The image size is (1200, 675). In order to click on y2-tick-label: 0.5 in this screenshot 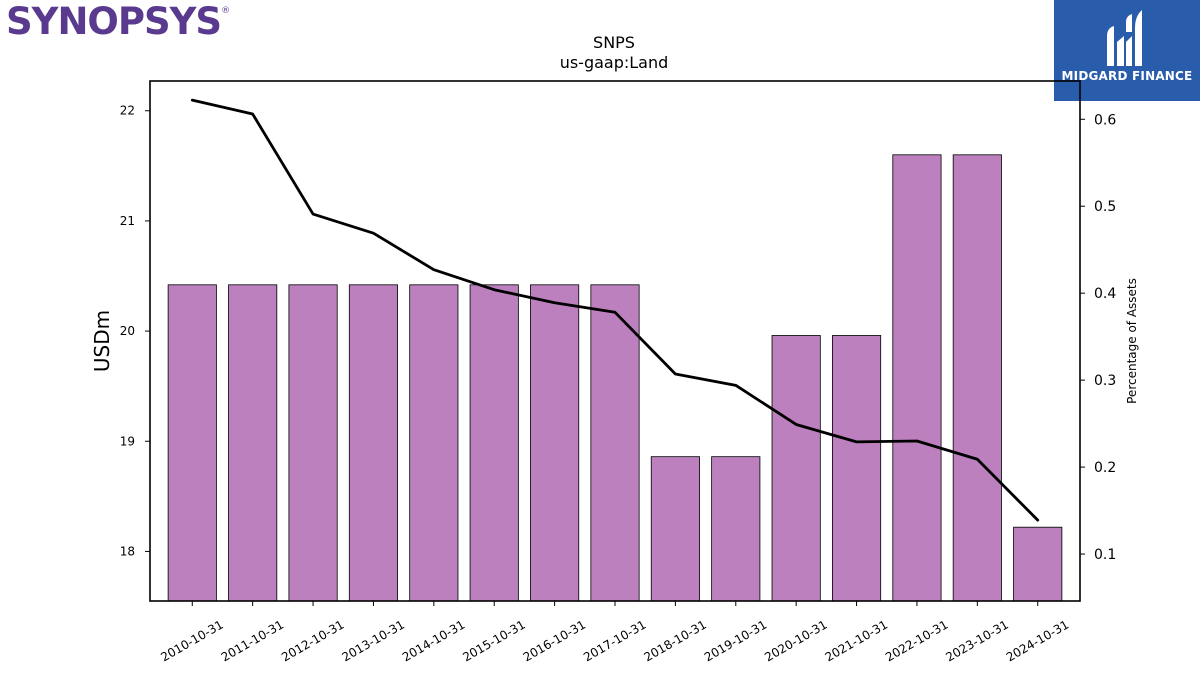, I will do `click(1105, 207)`.